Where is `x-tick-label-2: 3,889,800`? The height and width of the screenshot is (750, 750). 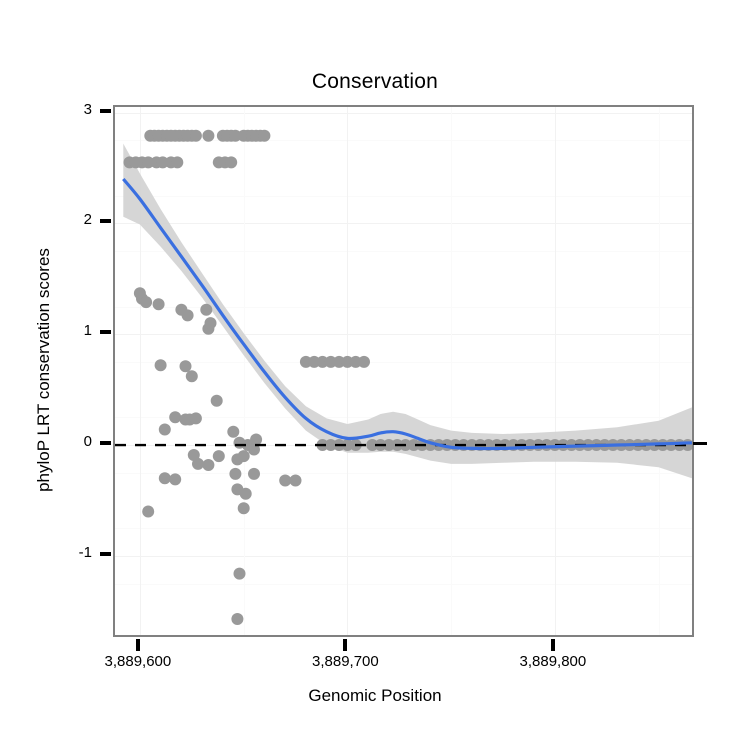
x-tick-label-2: 3,889,800 is located at coordinates (553, 661).